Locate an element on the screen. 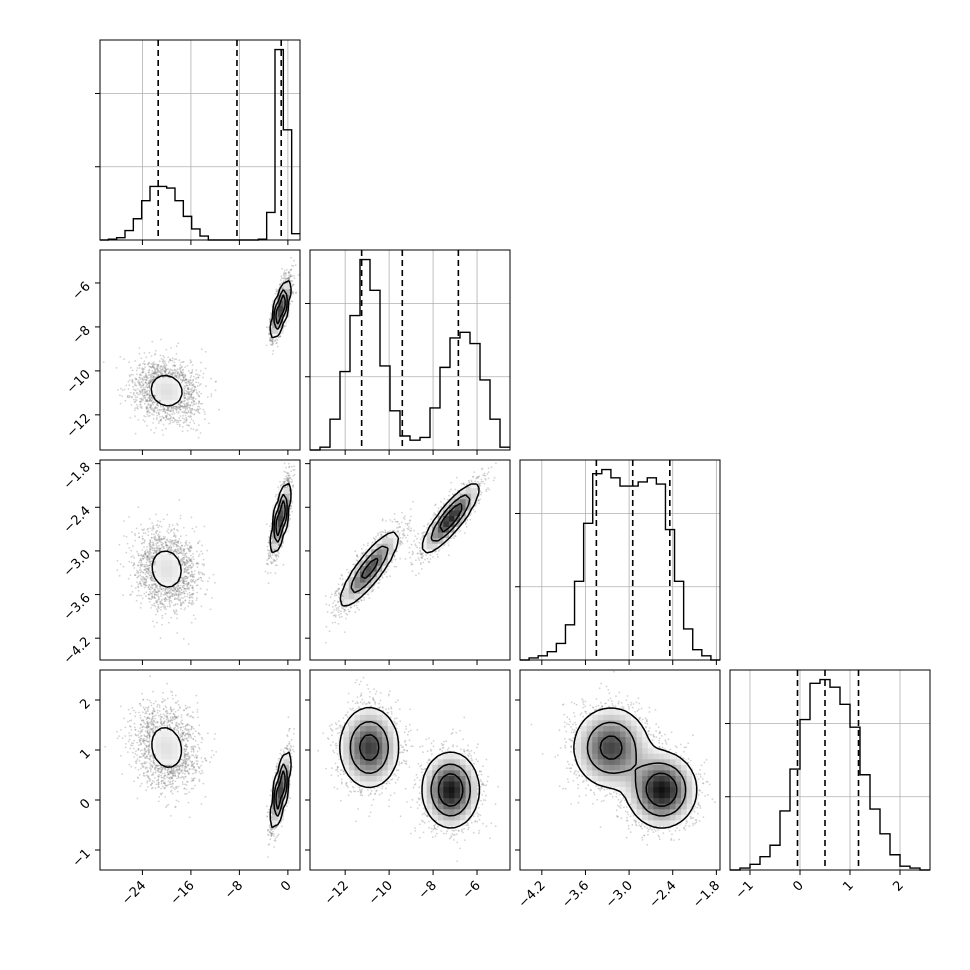 This screenshot has height=970, width=970. y-tick-label: −12 is located at coordinates (79, 426).